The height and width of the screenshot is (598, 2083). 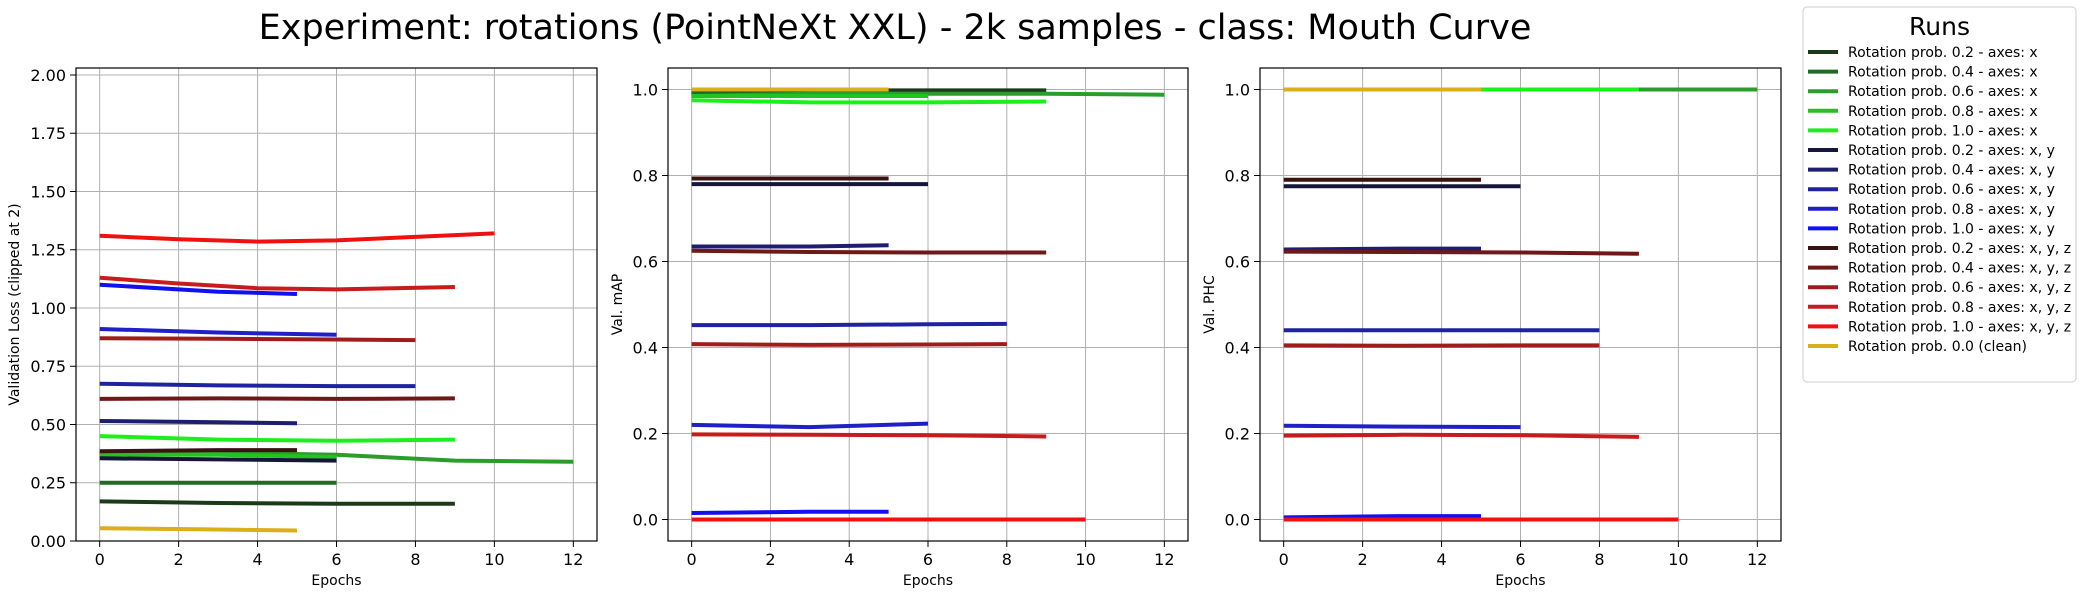 What do you see at coordinates (336, 559) in the screenshot?
I see `loss-xtick-label-3: 6` at bounding box center [336, 559].